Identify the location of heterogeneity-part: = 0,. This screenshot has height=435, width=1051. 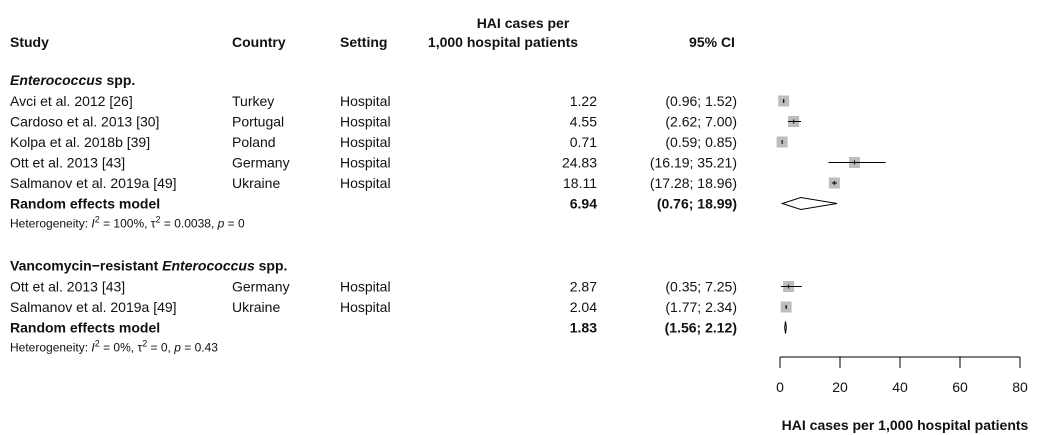
(160, 348).